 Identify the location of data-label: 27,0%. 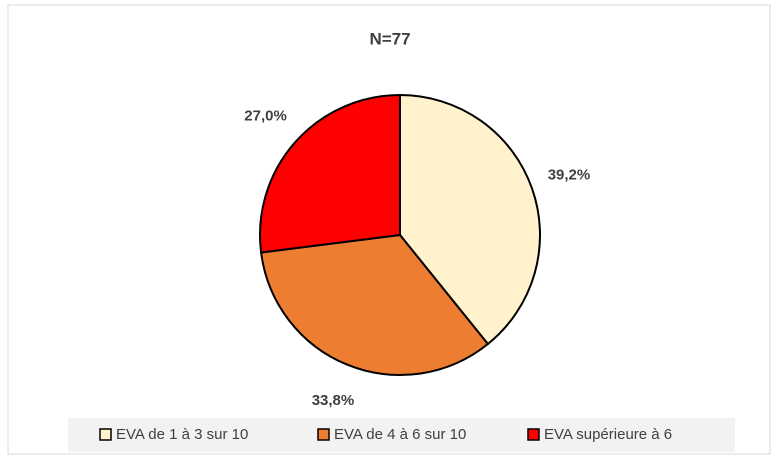
(265, 115).